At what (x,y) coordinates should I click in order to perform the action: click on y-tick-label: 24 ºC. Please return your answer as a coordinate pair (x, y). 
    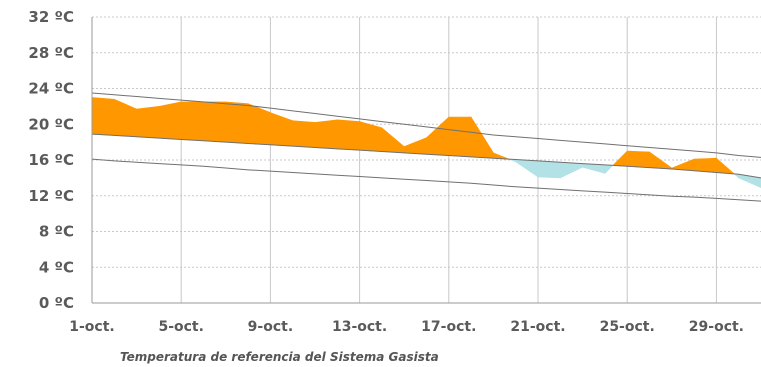
    Looking at the image, I should click on (51, 89).